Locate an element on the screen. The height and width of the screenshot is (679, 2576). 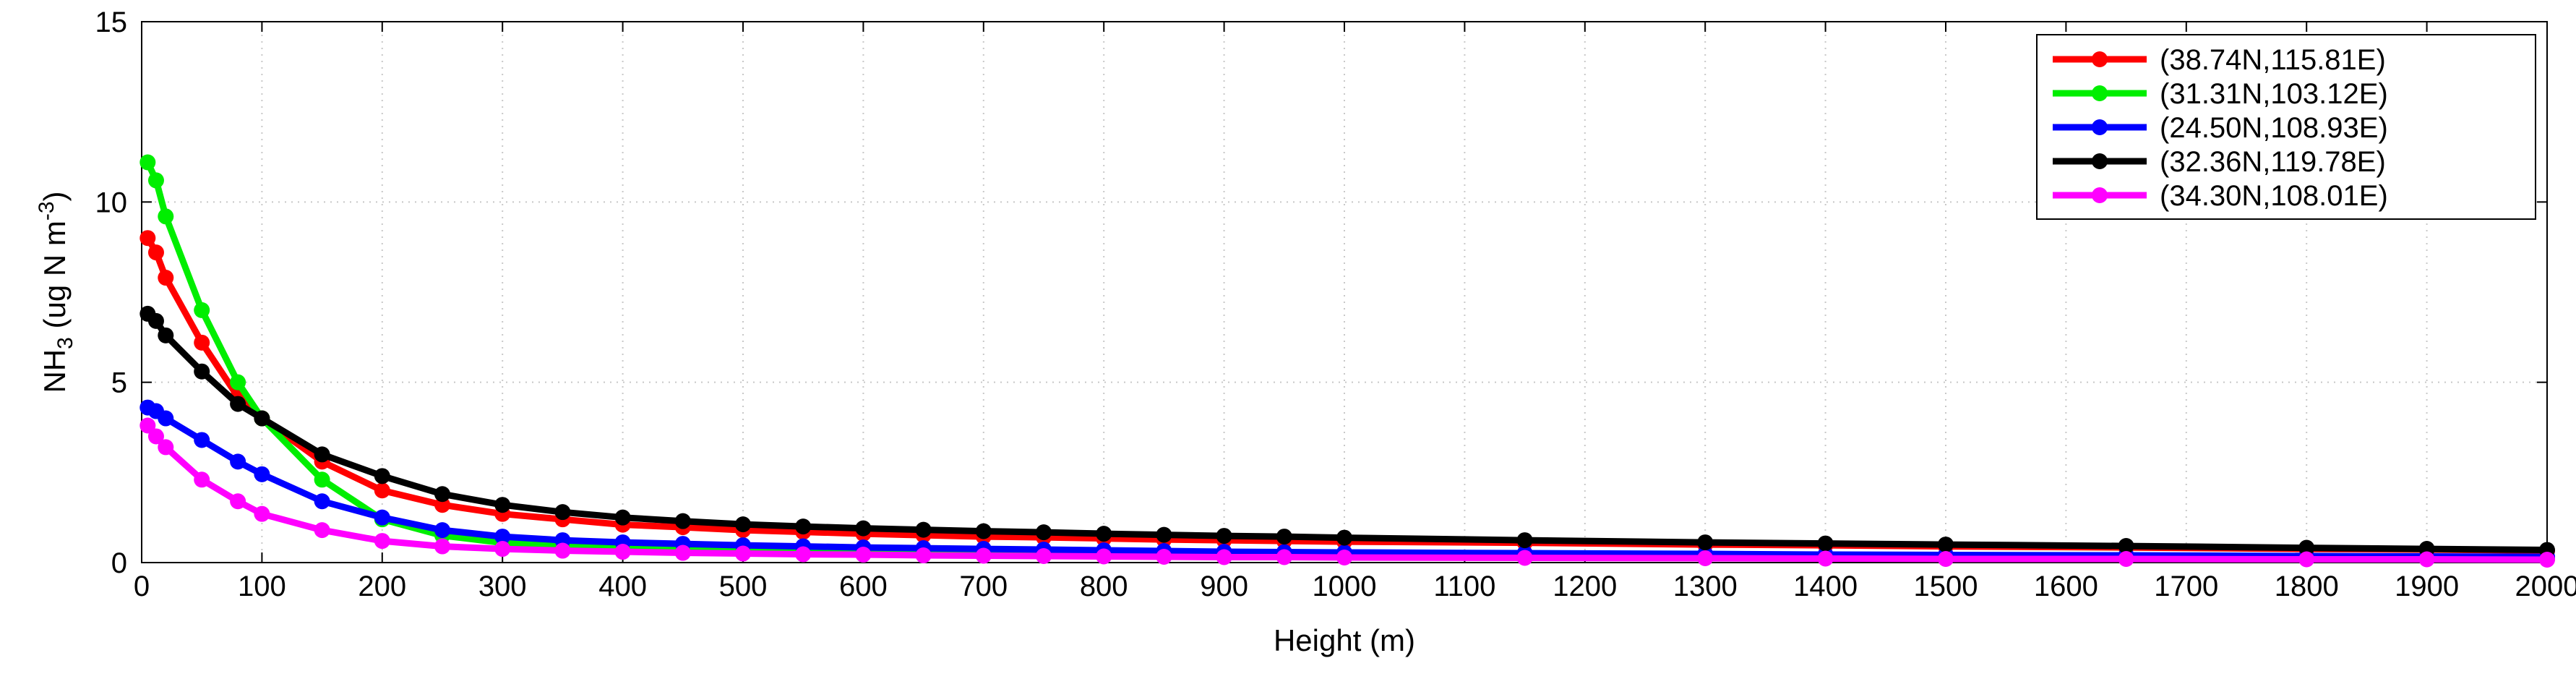
legend-label: (38.74N,115.81E) is located at coordinates (2273, 60).